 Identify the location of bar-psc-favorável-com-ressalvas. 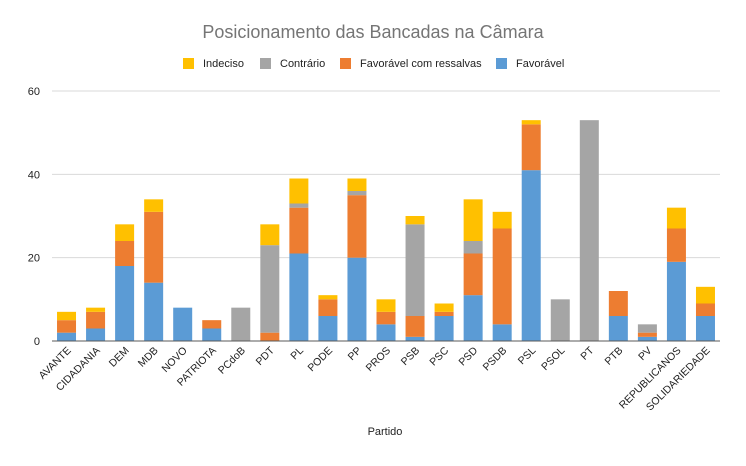
(444, 313).